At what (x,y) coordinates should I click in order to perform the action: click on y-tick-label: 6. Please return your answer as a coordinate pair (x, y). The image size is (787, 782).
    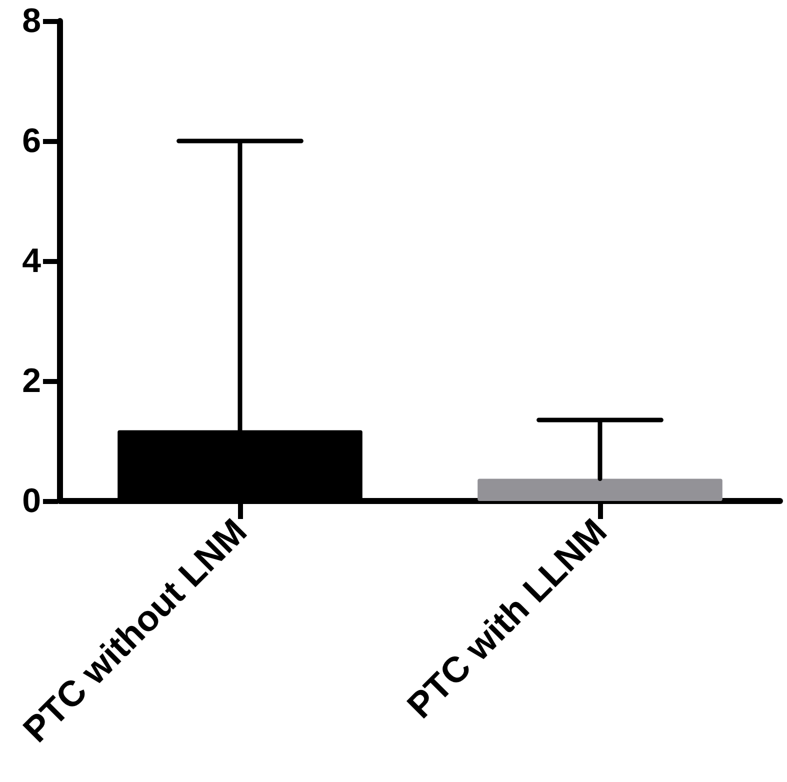
    Looking at the image, I should click on (31, 141).